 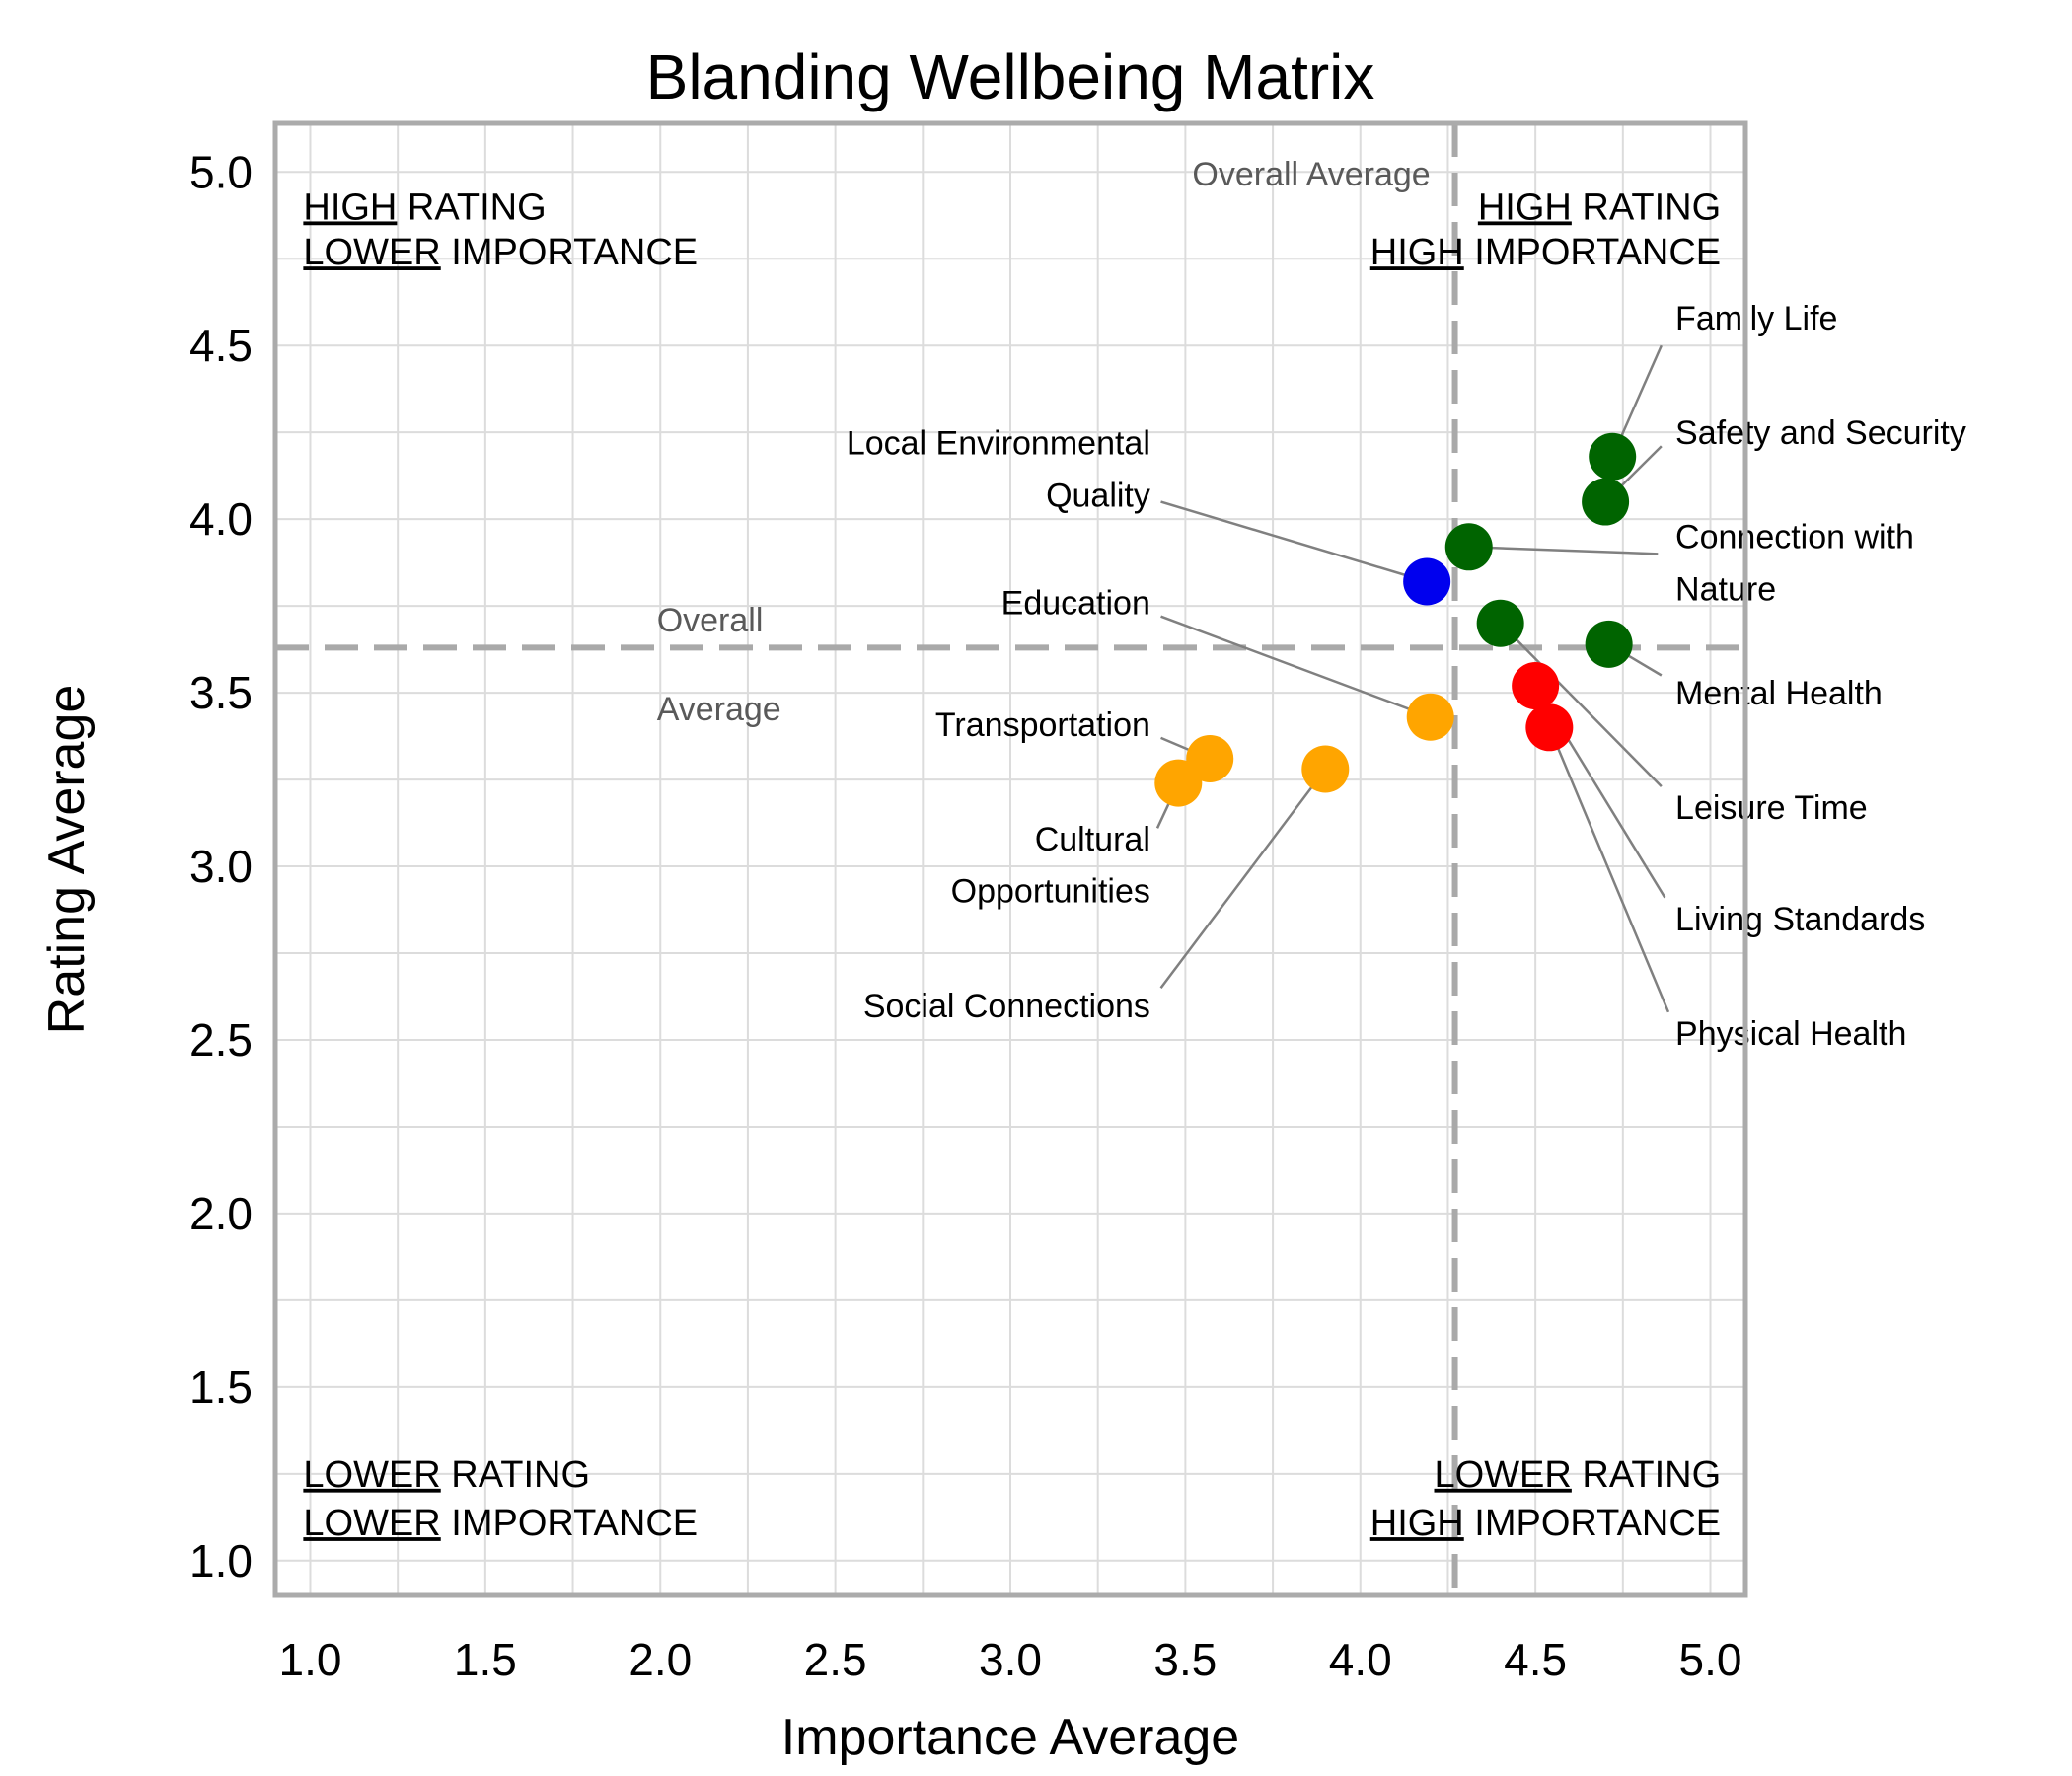 I want to click on point-label-family-life: Family Life, so click(x=1756, y=318).